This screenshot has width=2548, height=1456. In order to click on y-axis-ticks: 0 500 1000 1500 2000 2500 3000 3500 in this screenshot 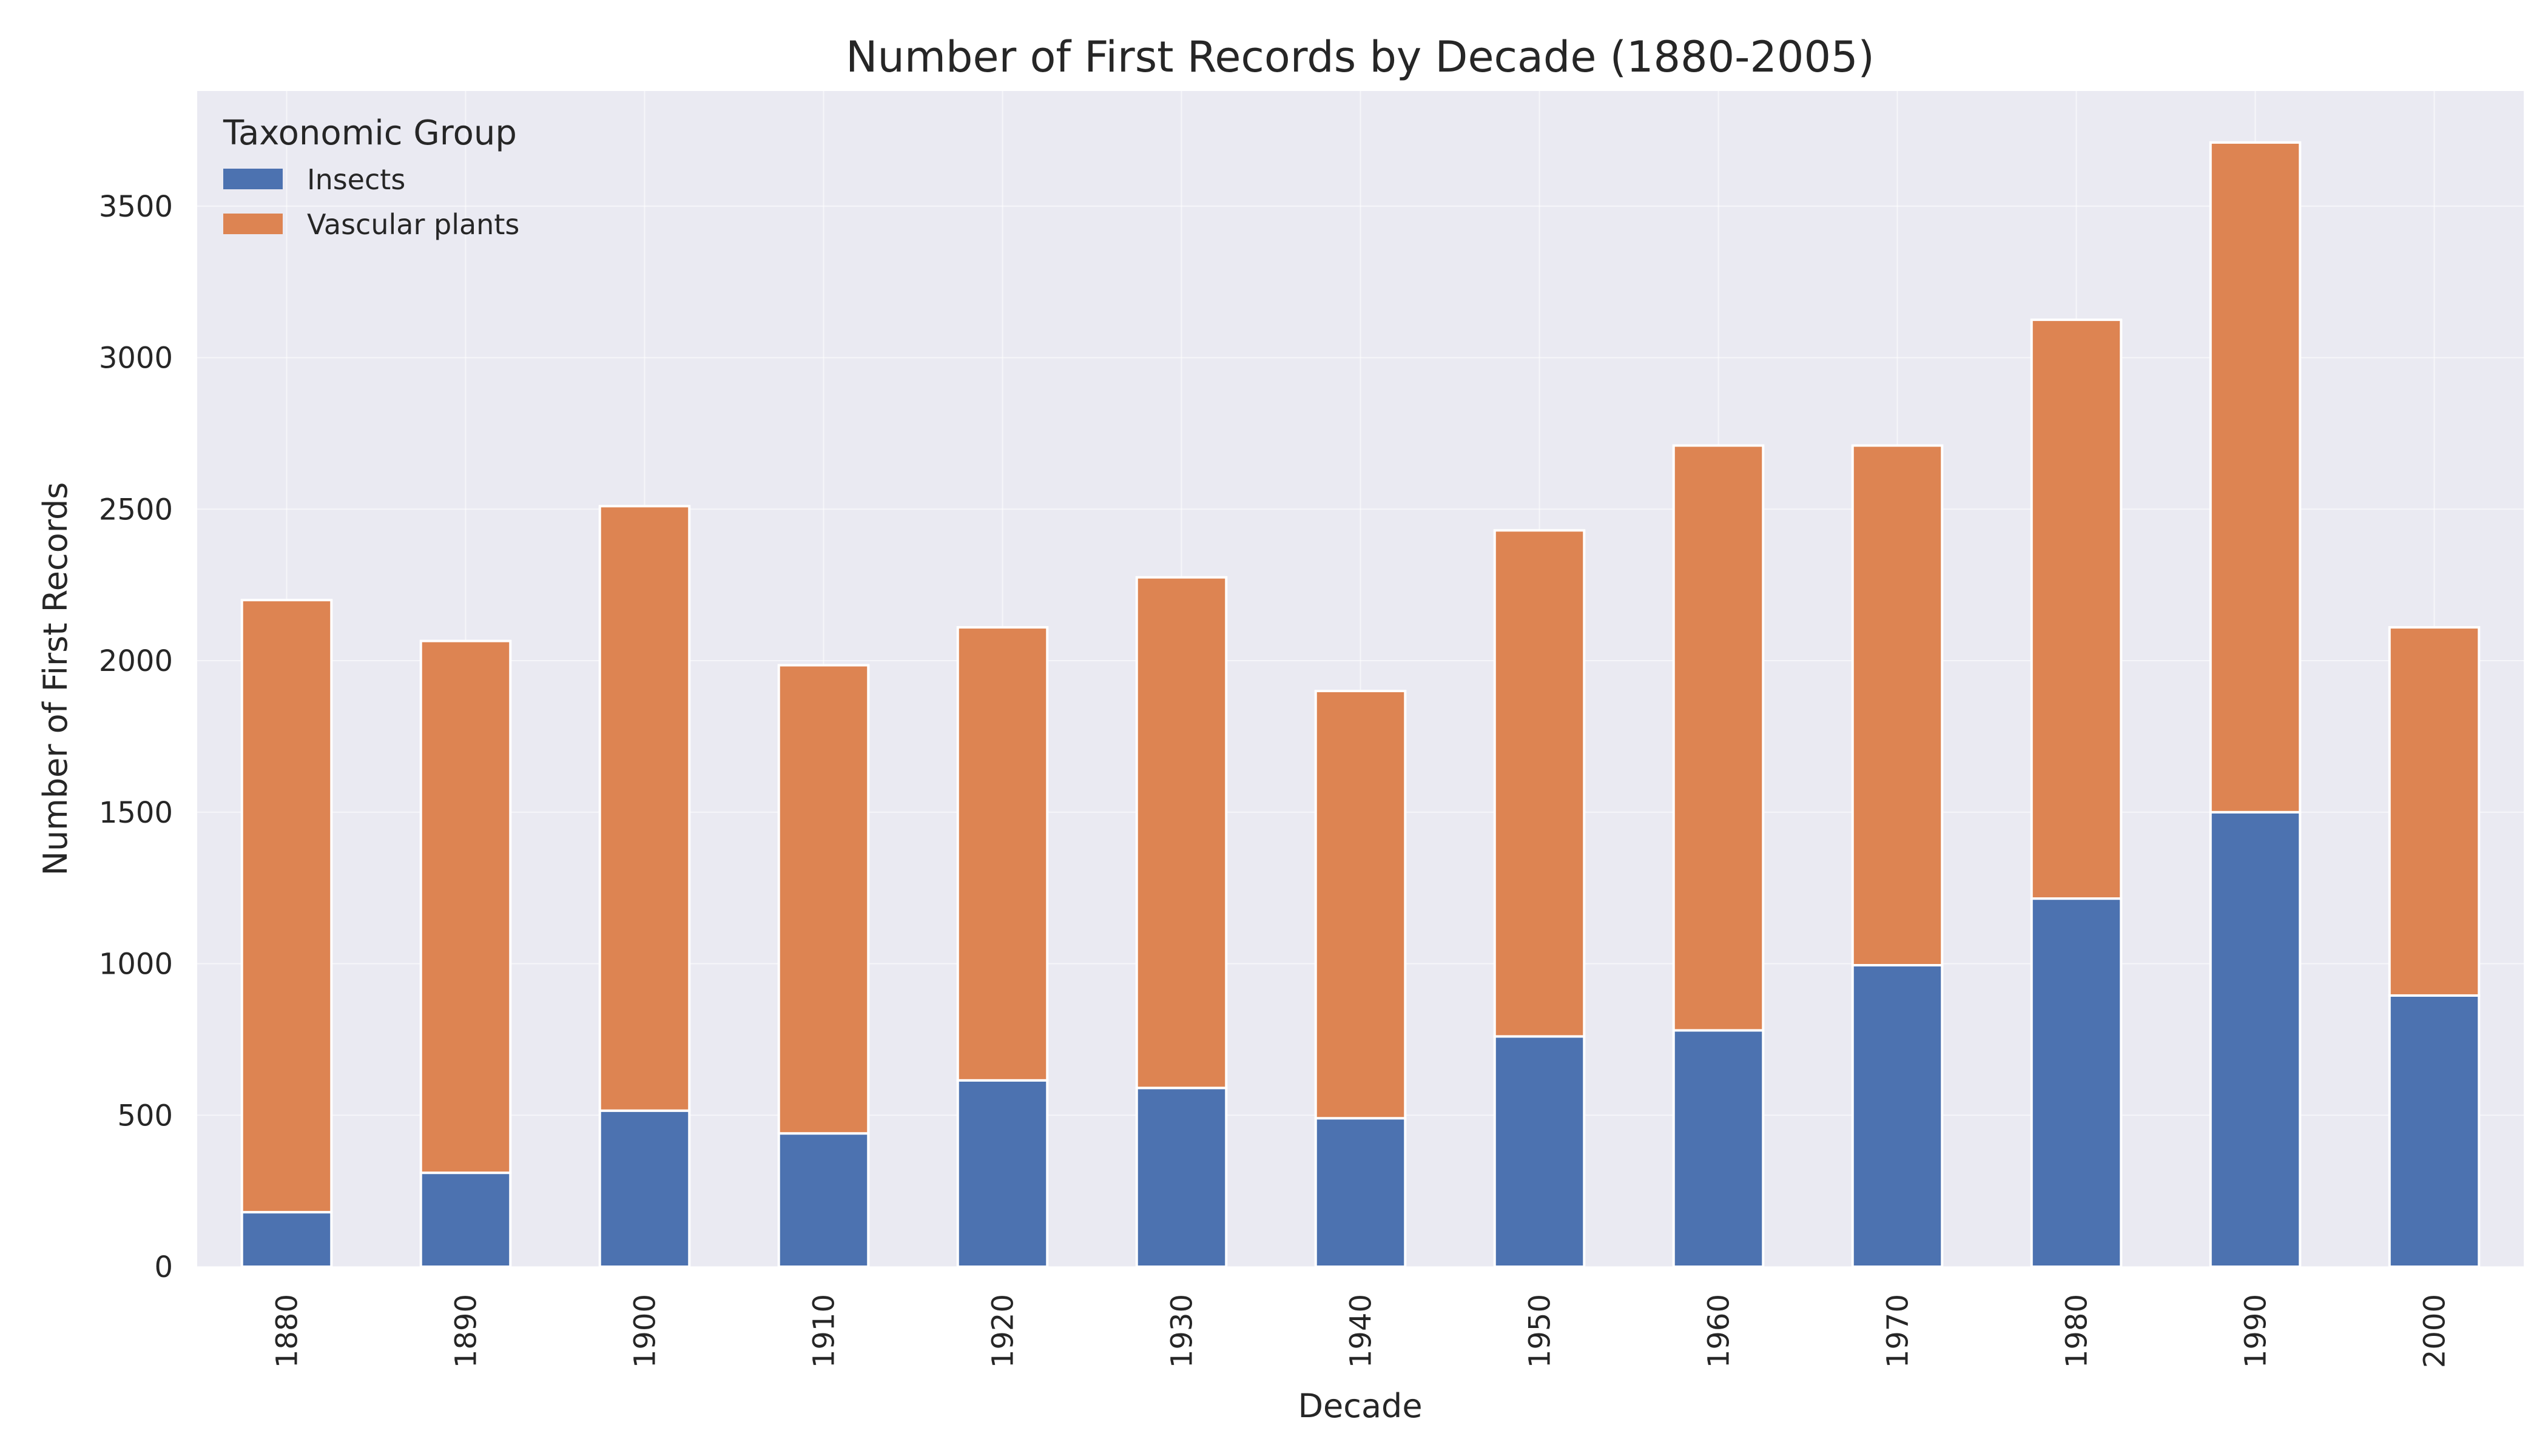, I will do `click(136, 737)`.